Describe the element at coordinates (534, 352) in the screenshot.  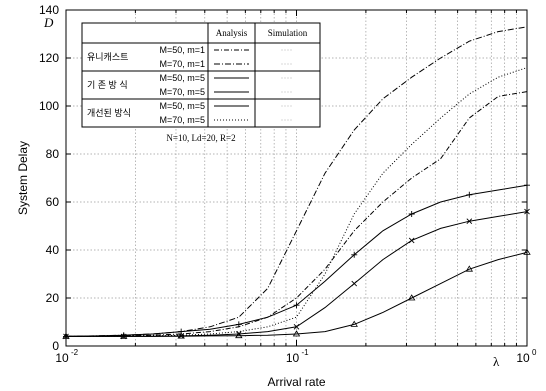
I see `x-tick-label-exponent: 0` at that location.